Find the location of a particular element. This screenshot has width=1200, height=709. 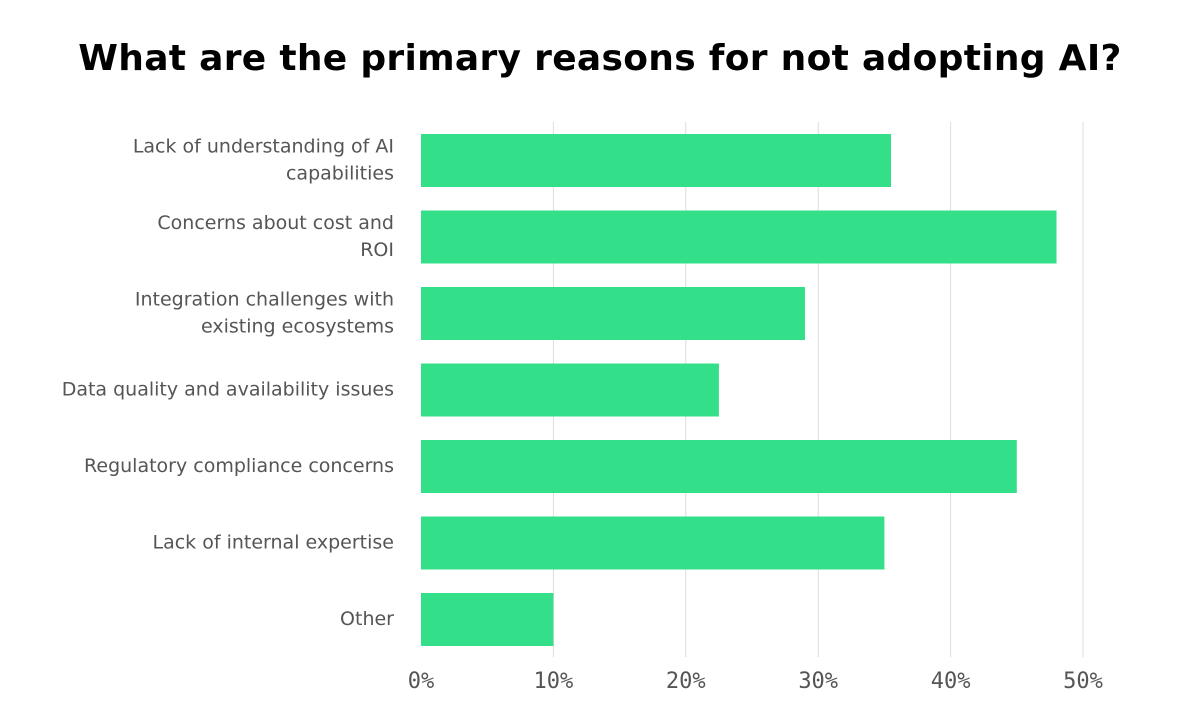

x-tick-label: 0% is located at coordinates (421, 681).